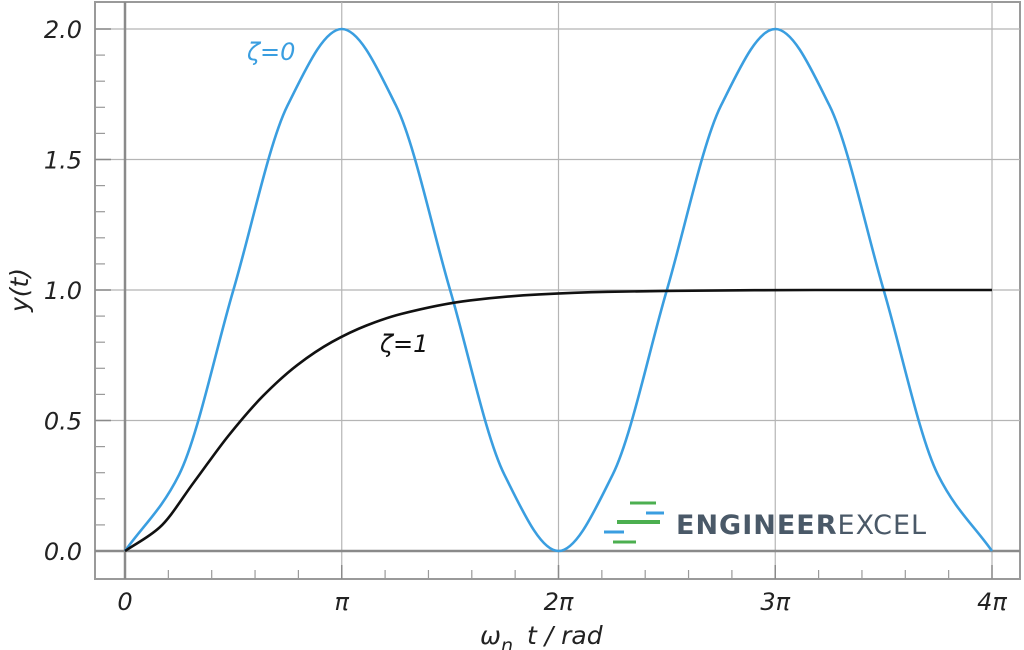 The width and height of the screenshot is (1024, 650). What do you see at coordinates (775, 602) in the screenshot?
I see `x-tick-label: 3π` at bounding box center [775, 602].